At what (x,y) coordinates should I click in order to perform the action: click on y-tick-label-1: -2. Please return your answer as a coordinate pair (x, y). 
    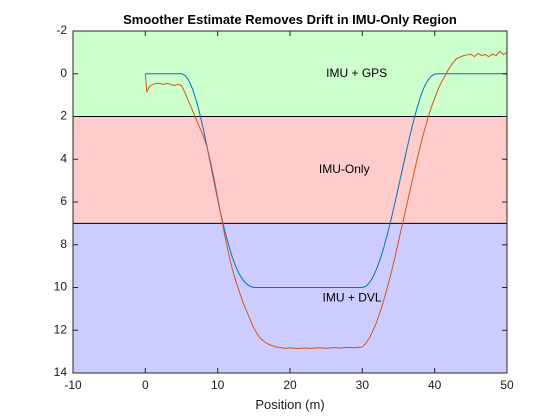
    Looking at the image, I should click on (61, 30).